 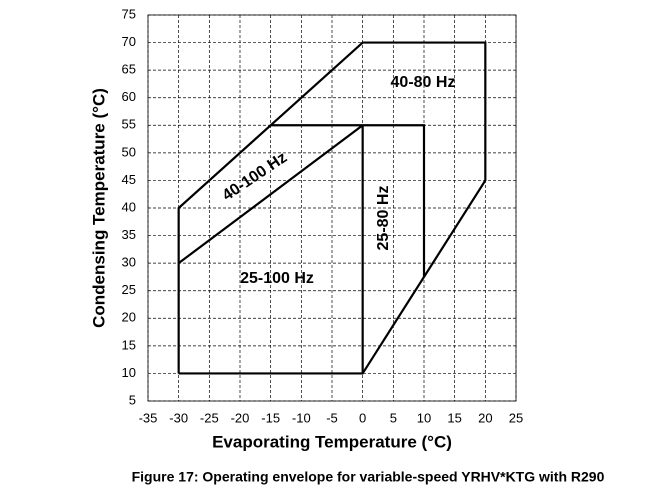 I want to click on x-axis-label: Evaporating Temperature (°C), so click(x=332, y=441).